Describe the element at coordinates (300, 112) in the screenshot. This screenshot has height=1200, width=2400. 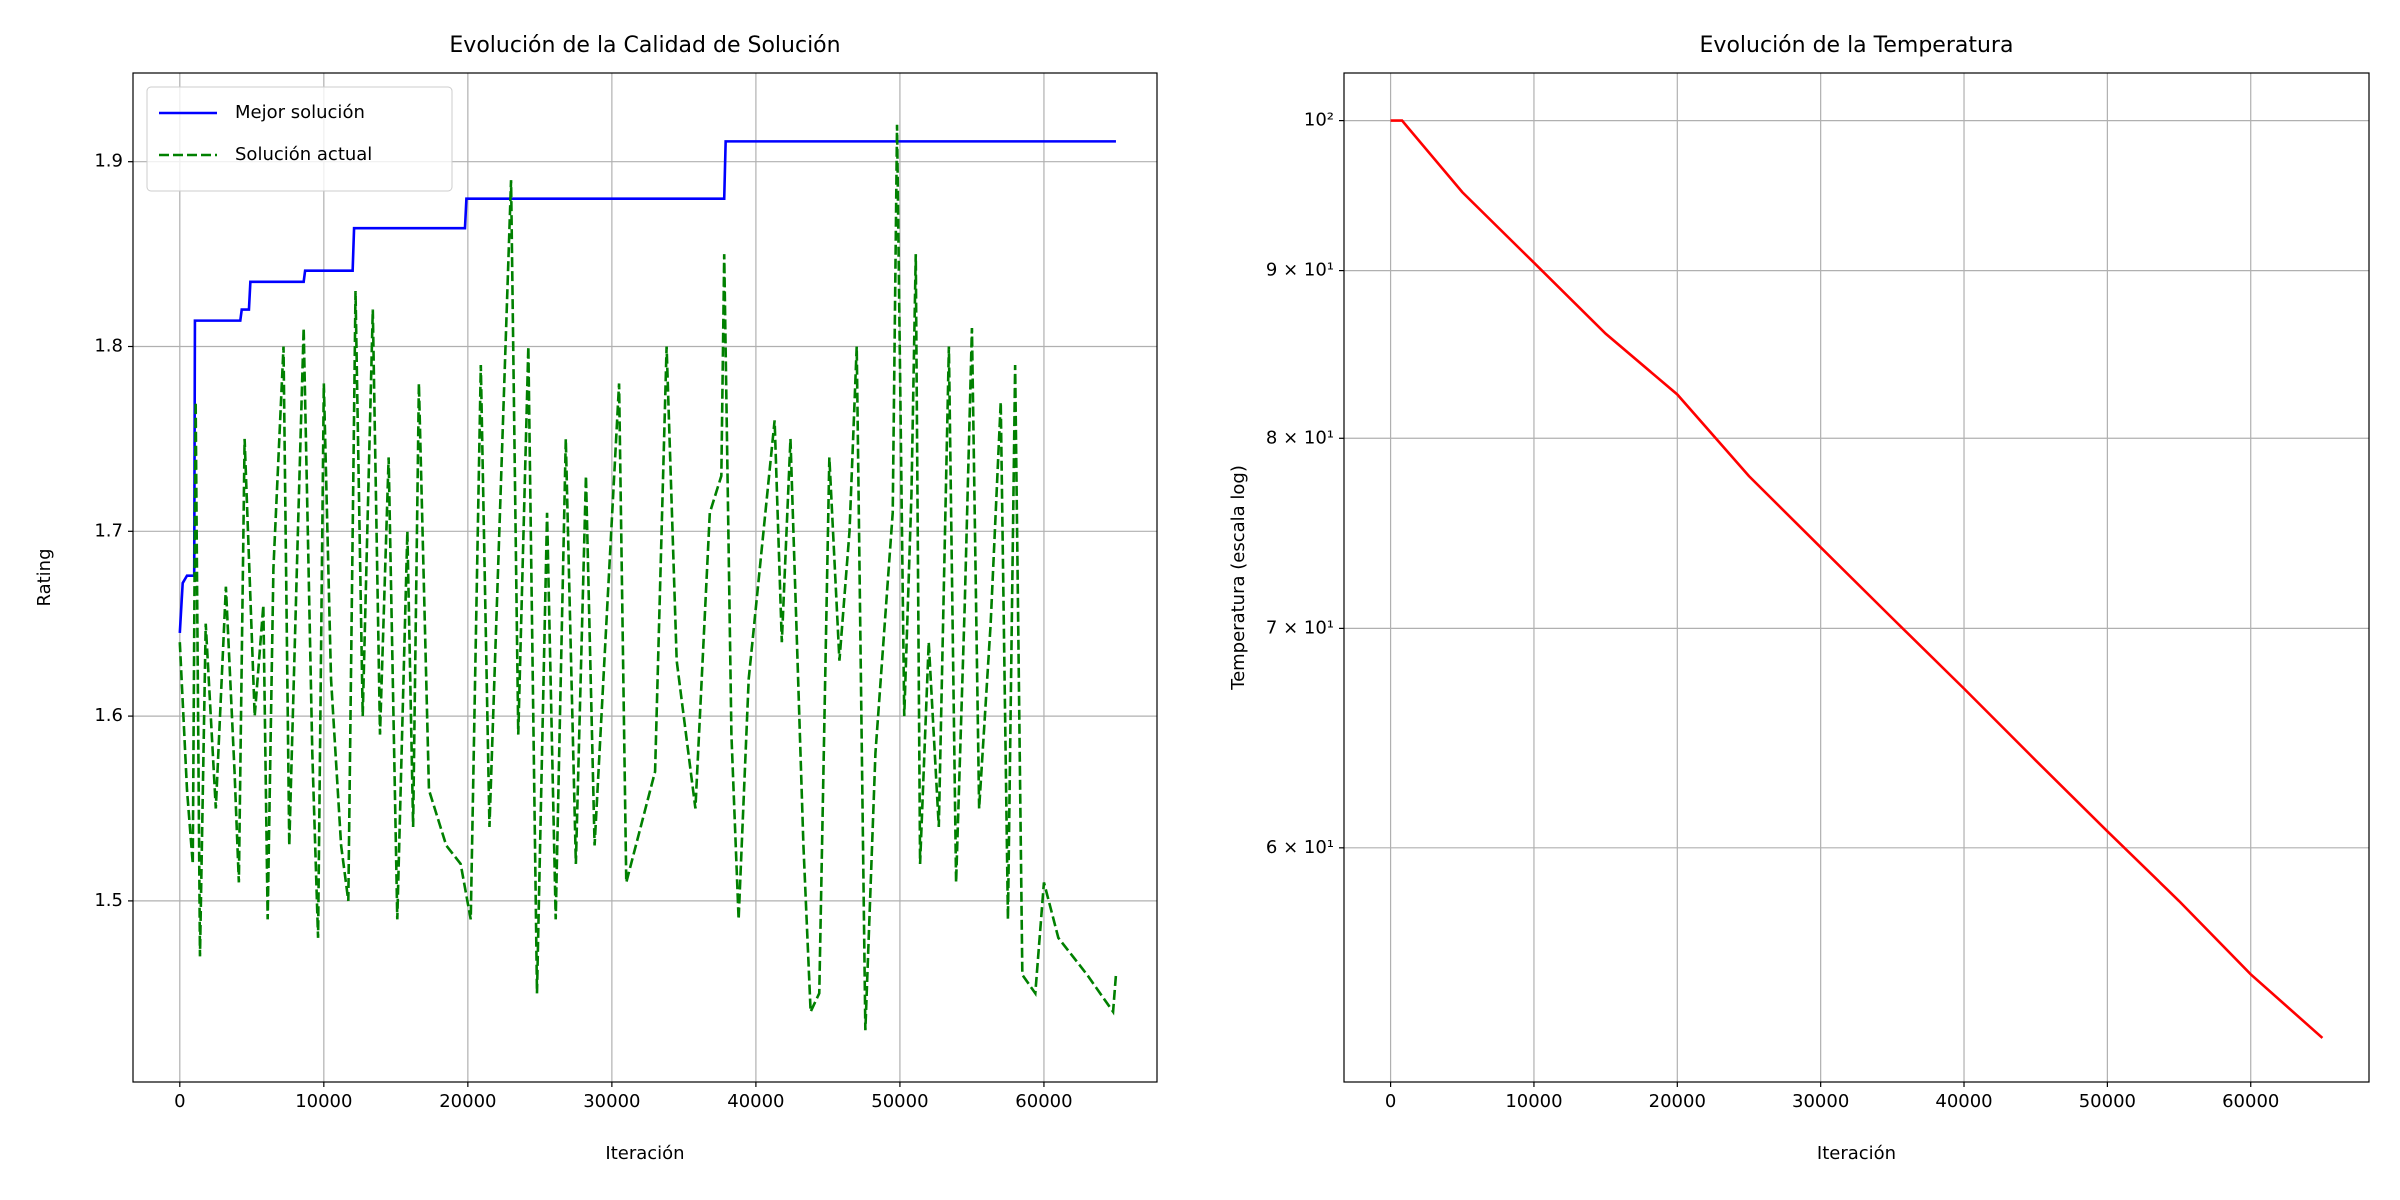
I see `legend-label: Mejor solución` at that location.